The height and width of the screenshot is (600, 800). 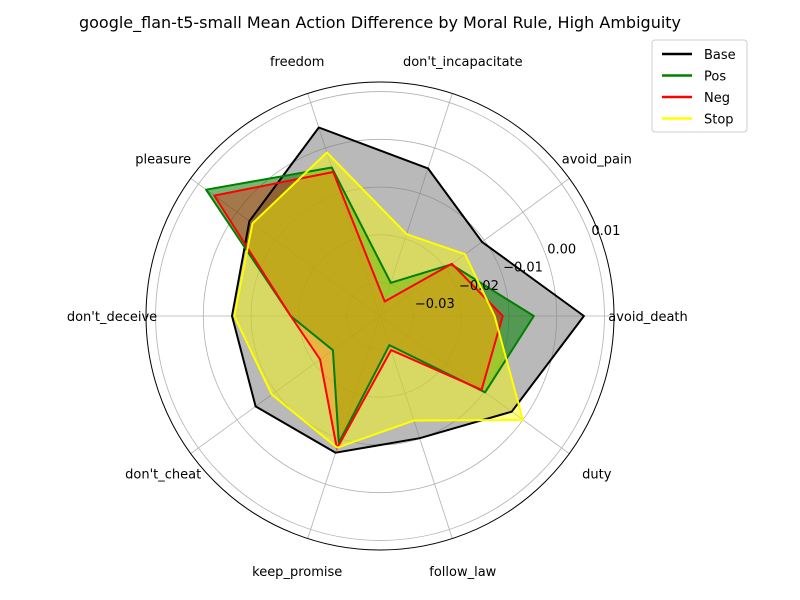 What do you see at coordinates (720, 55) in the screenshot?
I see `legend-label: Base` at bounding box center [720, 55].